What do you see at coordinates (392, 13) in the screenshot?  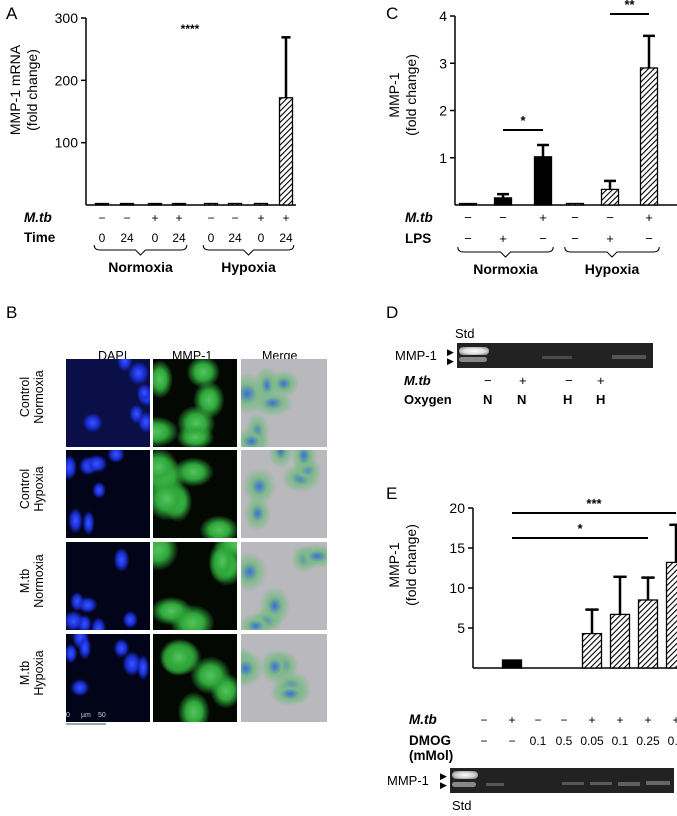 I see `panel-label-c: C` at bounding box center [392, 13].